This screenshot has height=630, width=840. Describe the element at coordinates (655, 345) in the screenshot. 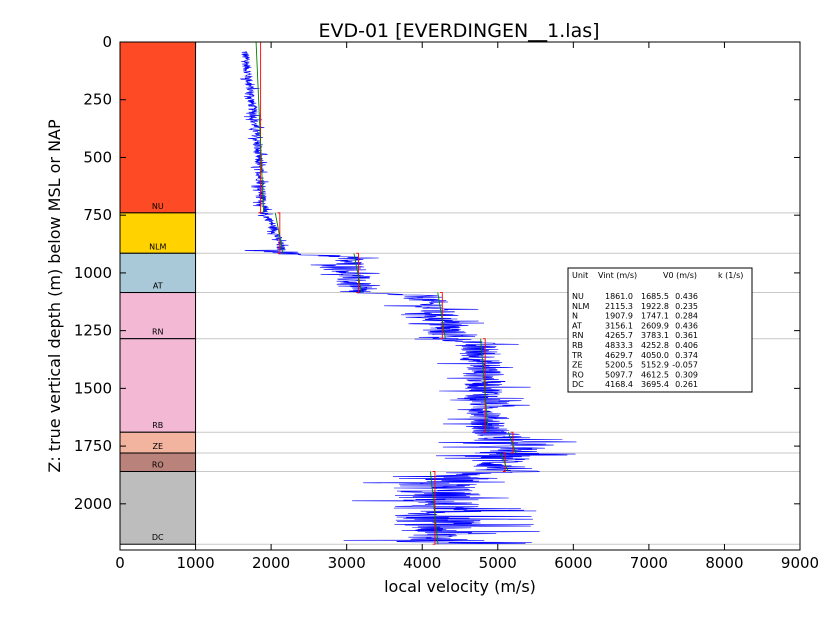

I see `table-cell-v0: 4252.8` at that location.